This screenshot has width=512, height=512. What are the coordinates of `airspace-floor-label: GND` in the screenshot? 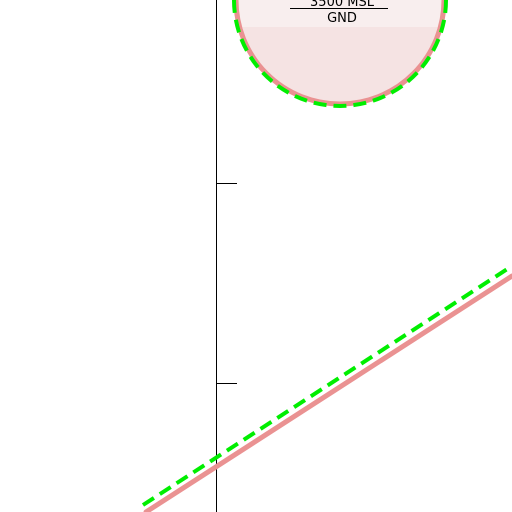 It's located at (342, 18).